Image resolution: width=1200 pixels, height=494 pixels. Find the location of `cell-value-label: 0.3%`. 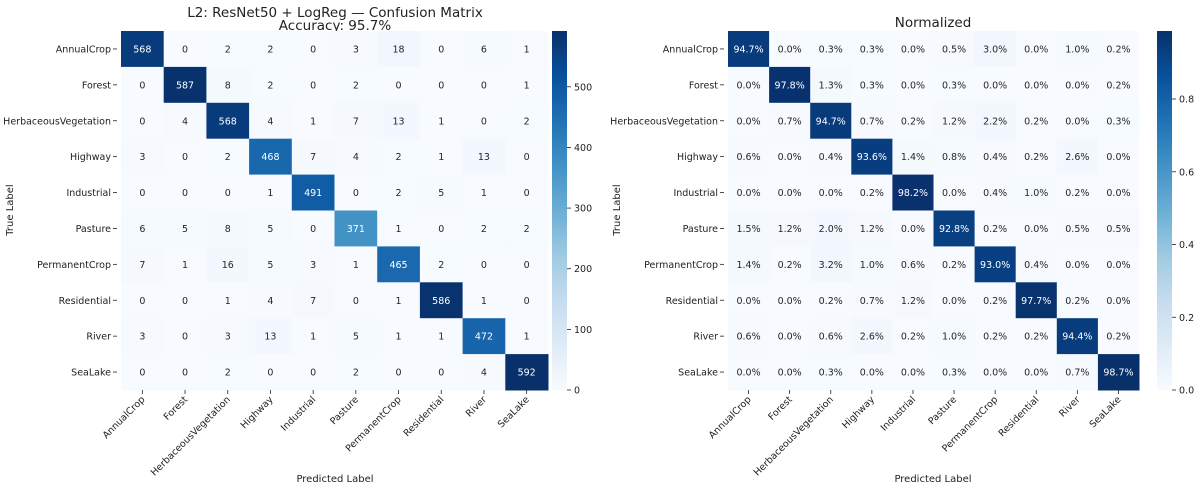

cell-value-label: 0.3% is located at coordinates (831, 49).